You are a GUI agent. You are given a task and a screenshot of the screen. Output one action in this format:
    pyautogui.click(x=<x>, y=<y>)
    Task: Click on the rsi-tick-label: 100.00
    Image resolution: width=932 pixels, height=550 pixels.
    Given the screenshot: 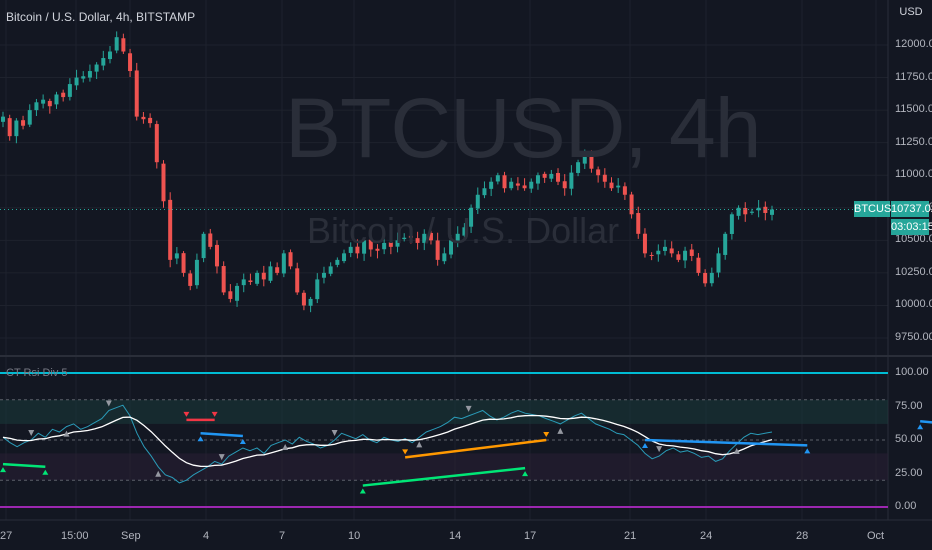 What is the action you would take?
    pyautogui.click(x=912, y=372)
    